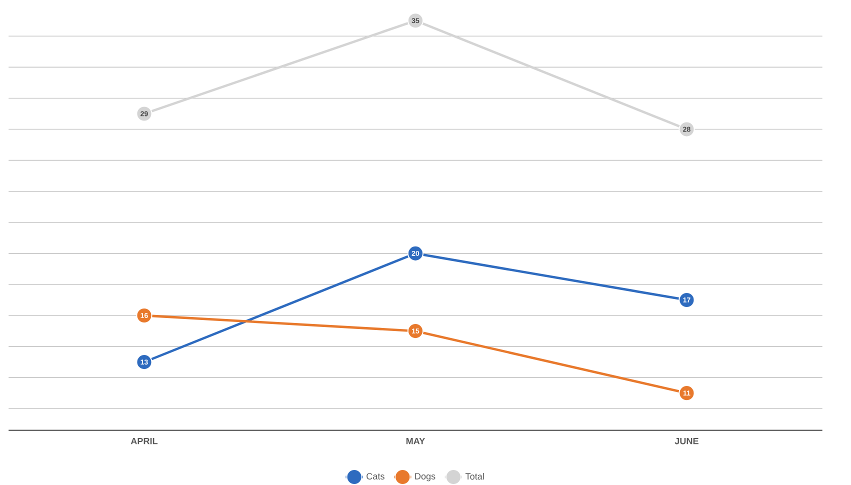 This screenshot has height=485, width=851. Describe the element at coordinates (375, 476) in the screenshot. I see `legend-label: Cats` at that location.